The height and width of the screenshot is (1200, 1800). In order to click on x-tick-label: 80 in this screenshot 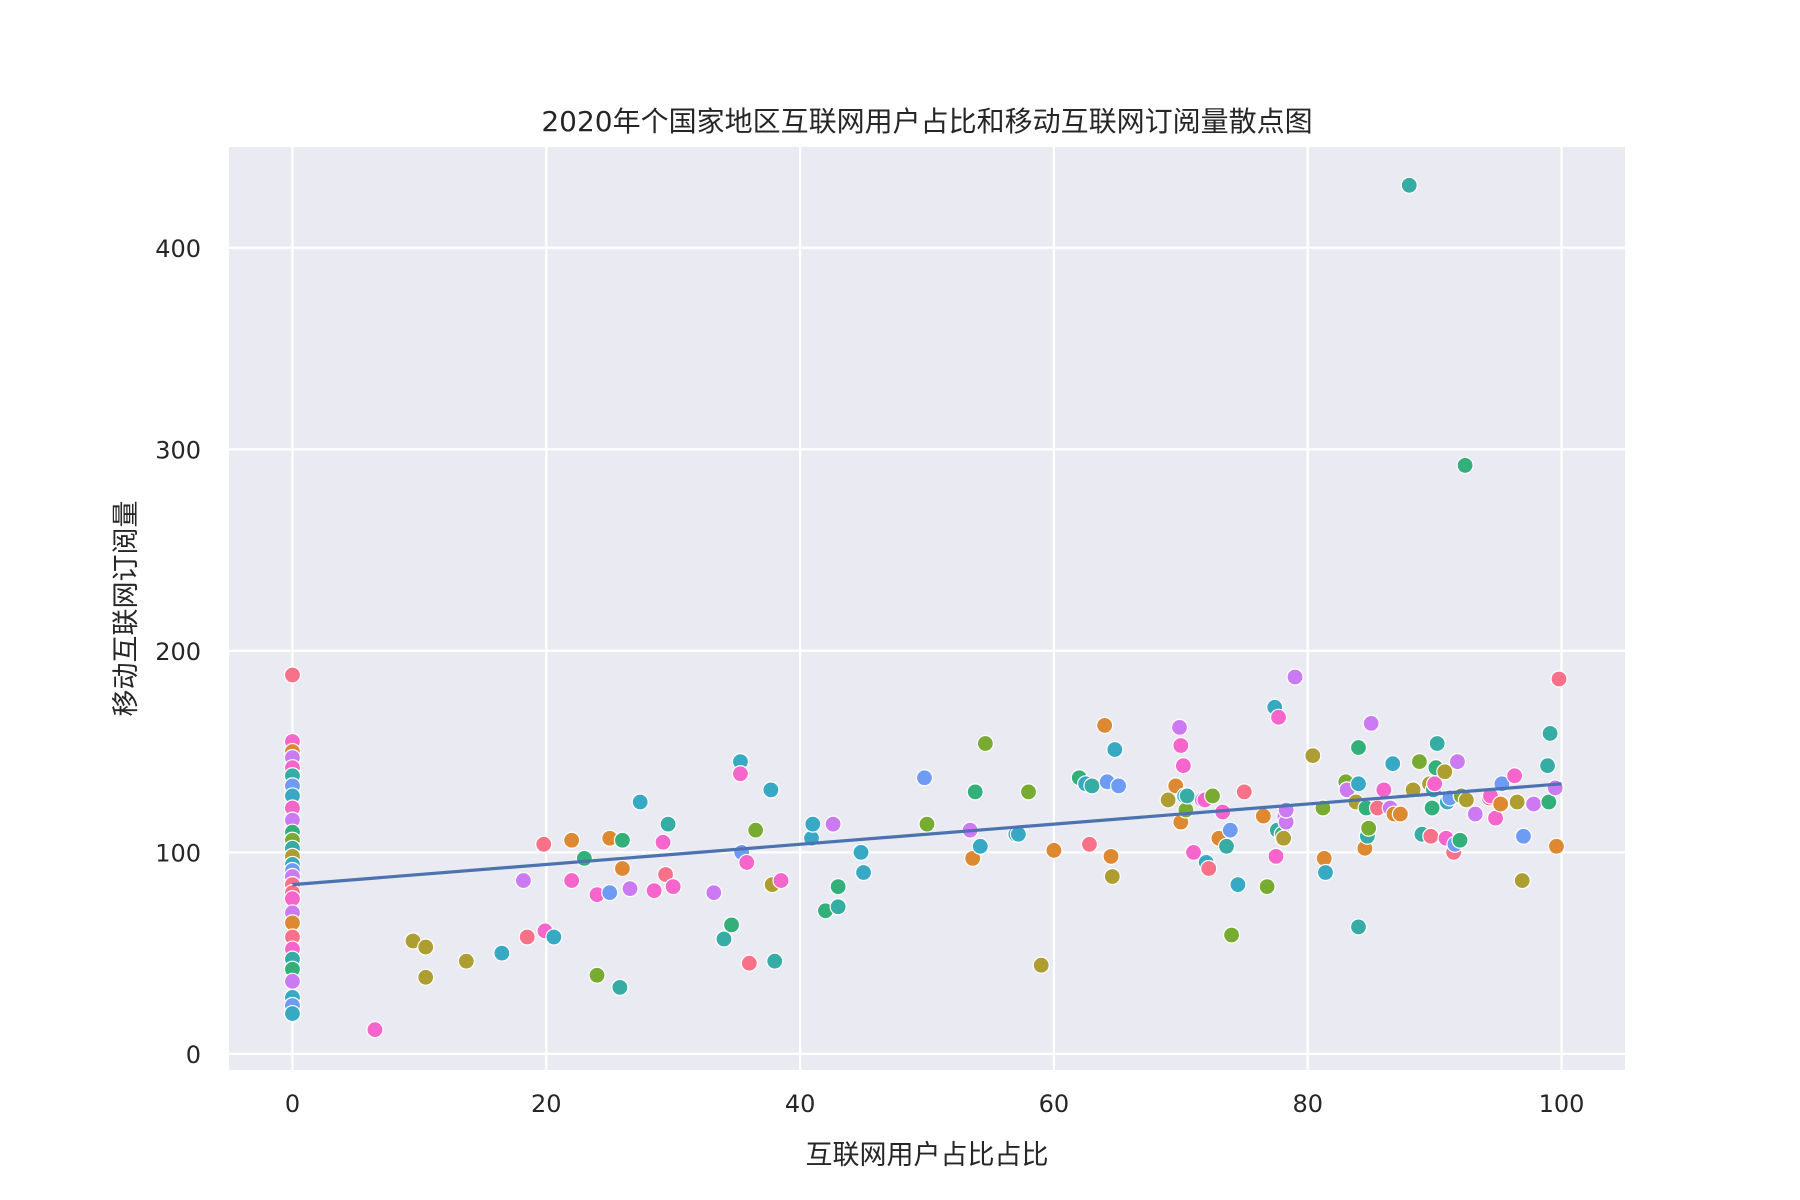, I will do `click(1307, 1104)`.